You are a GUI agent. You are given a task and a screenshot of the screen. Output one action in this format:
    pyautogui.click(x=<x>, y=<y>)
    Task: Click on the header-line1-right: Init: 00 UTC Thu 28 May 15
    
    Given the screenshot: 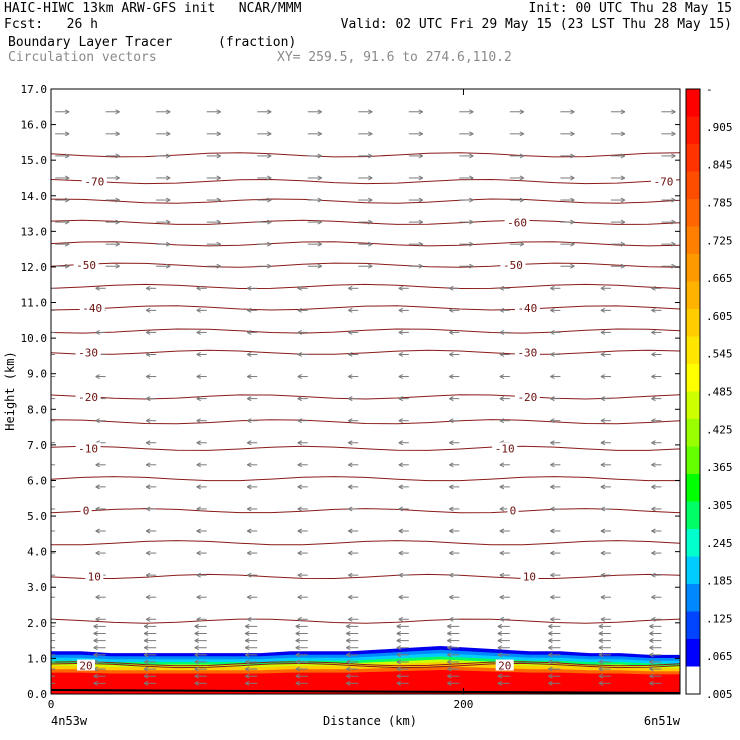 What is the action you would take?
    pyautogui.click(x=630, y=8)
    